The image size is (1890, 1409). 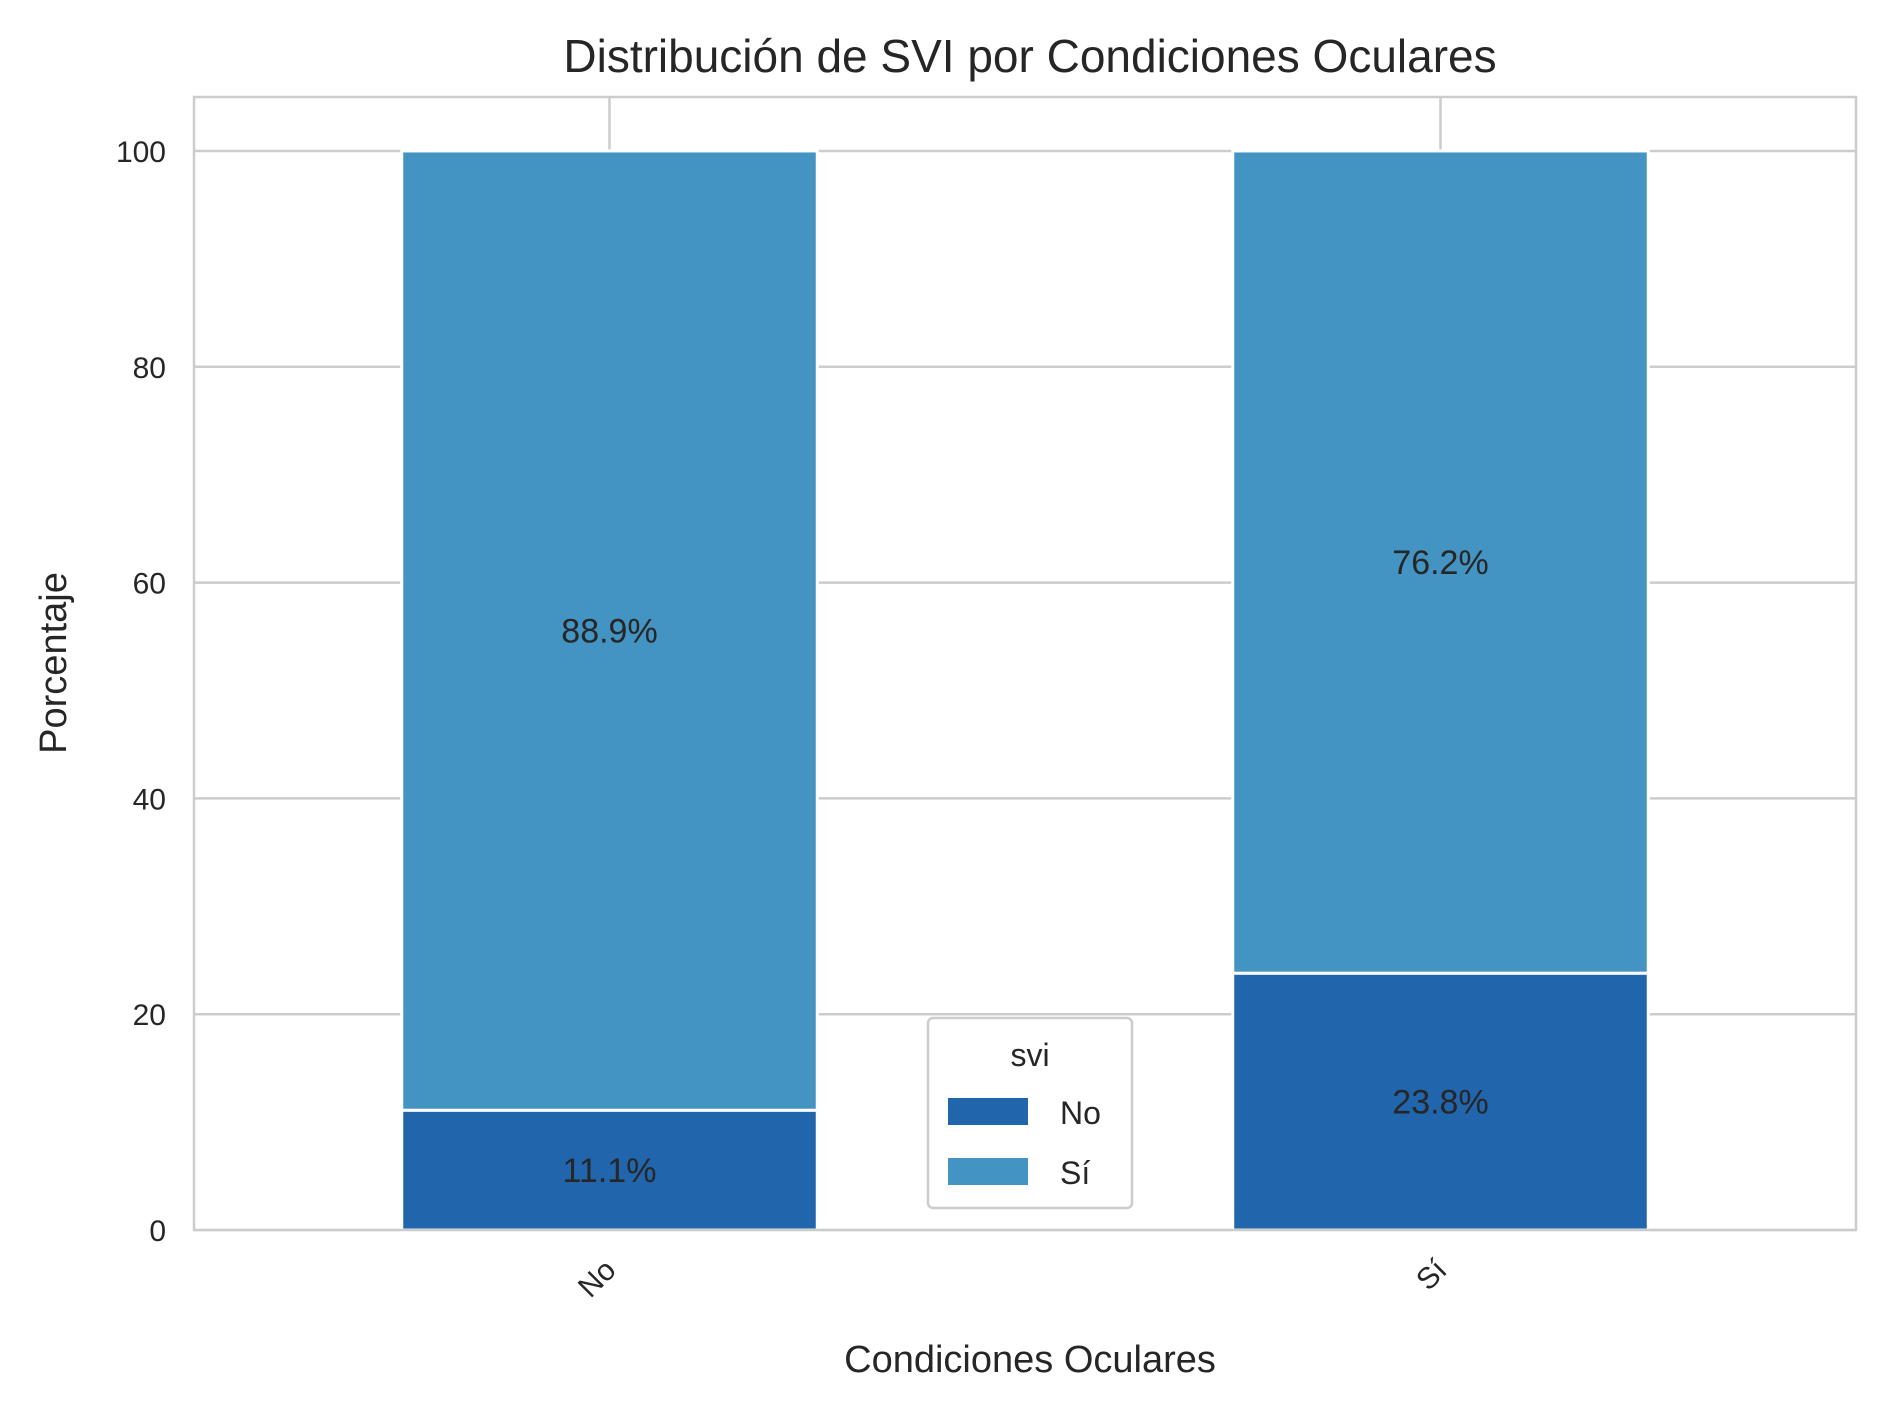 What do you see at coordinates (141, 152) in the screenshot?
I see `y-tick-label: 100` at bounding box center [141, 152].